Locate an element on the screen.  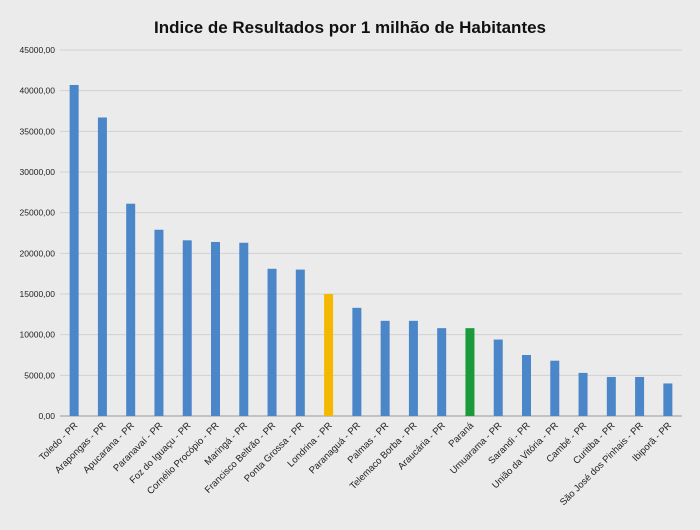
y-tick-label: 30000,00 is located at coordinates (38, 172).